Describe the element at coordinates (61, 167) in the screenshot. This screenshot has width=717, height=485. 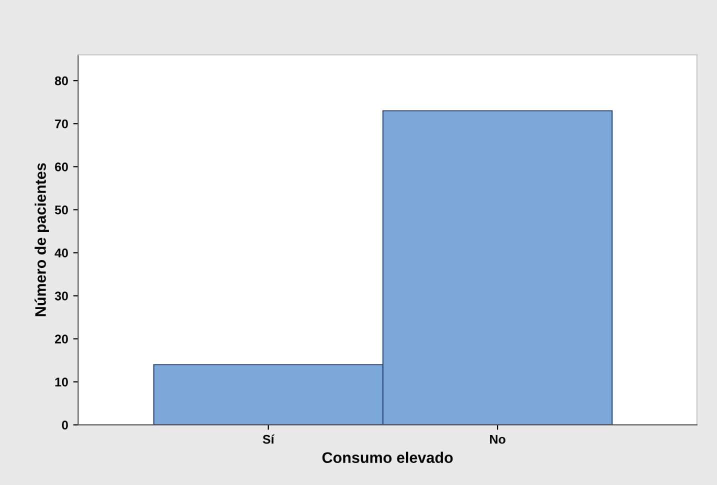
I see `y-tick-label: 60` at that location.